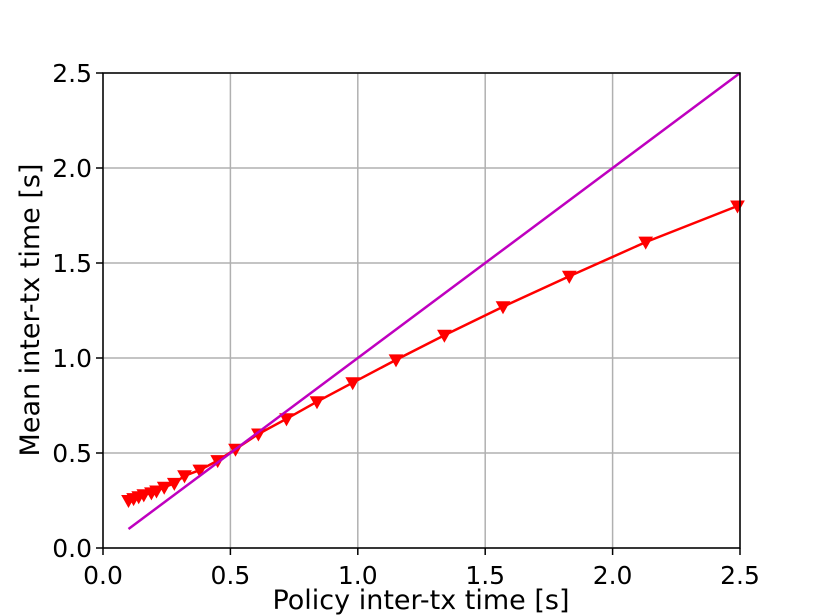 The image size is (822, 616). What do you see at coordinates (231, 575) in the screenshot?
I see `x-tick-label: 0.5` at bounding box center [231, 575].